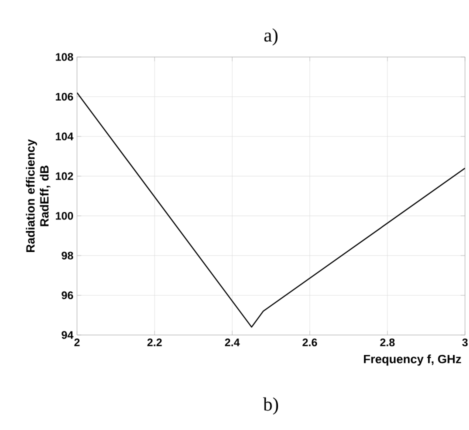  Describe the element at coordinates (65, 96) in the screenshot. I see `y-tick-label: 106` at that location.